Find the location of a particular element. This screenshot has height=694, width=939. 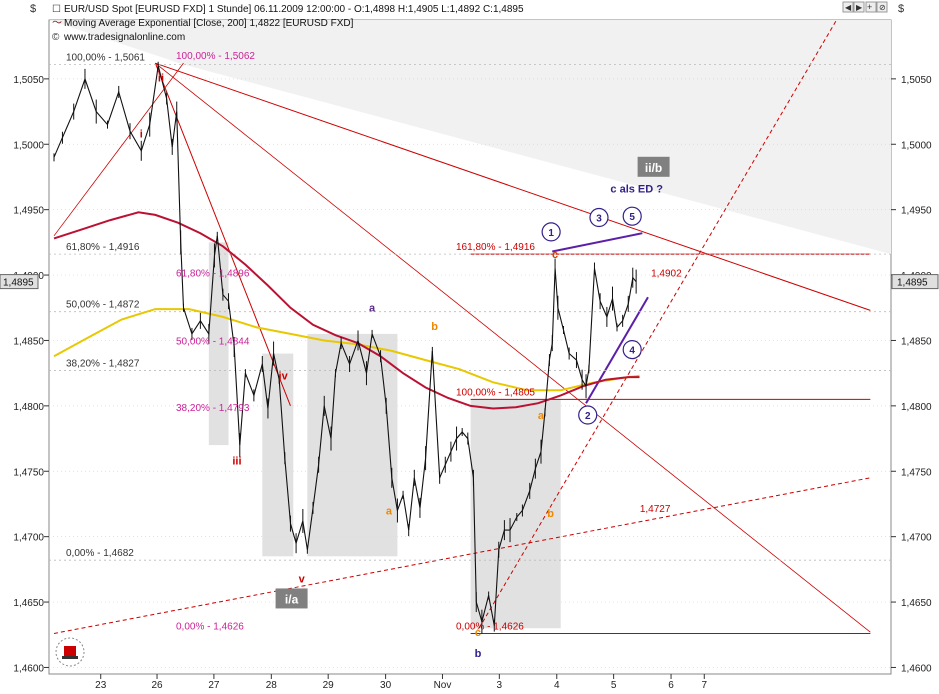

y-tick-label-left: 1,4650 is located at coordinates (28, 603).